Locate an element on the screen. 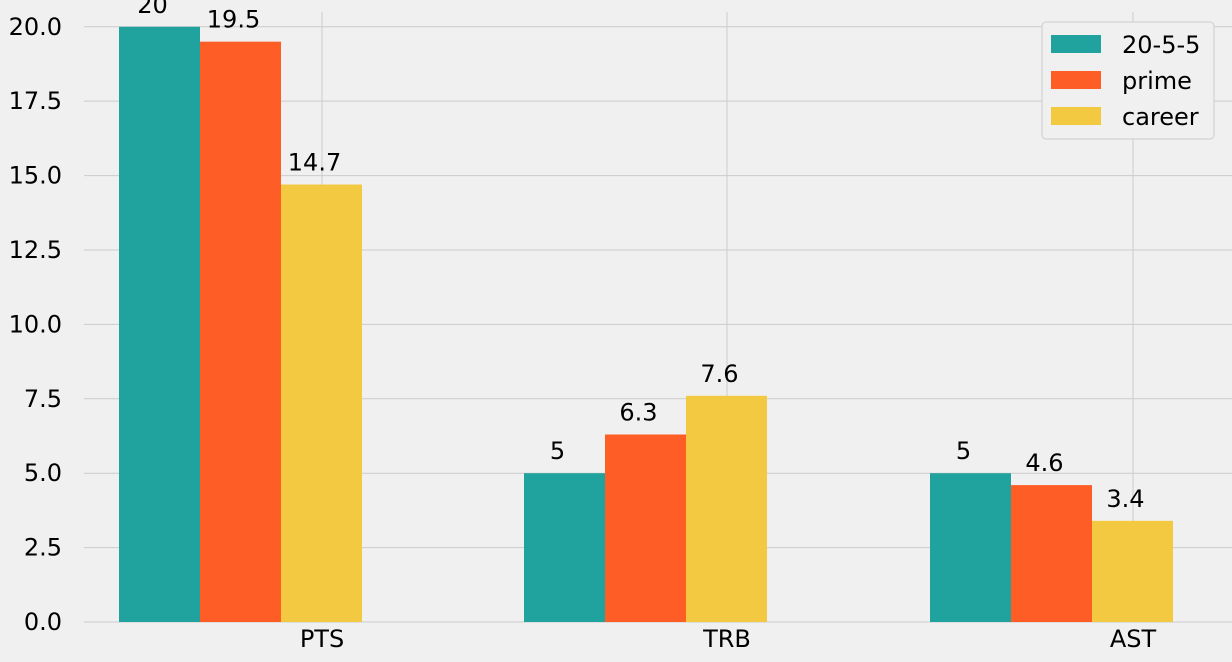  bar-career-pts is located at coordinates (321, 403).